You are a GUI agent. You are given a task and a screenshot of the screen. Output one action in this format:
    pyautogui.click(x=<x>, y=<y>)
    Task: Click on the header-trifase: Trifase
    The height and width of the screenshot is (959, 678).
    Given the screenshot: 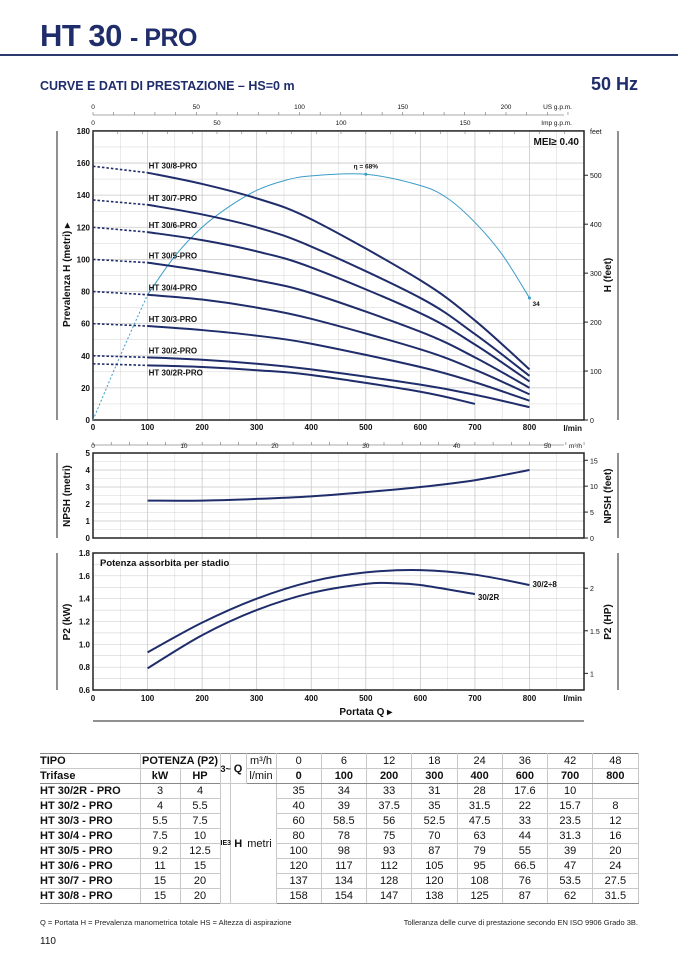 What is the action you would take?
    pyautogui.click(x=90, y=776)
    